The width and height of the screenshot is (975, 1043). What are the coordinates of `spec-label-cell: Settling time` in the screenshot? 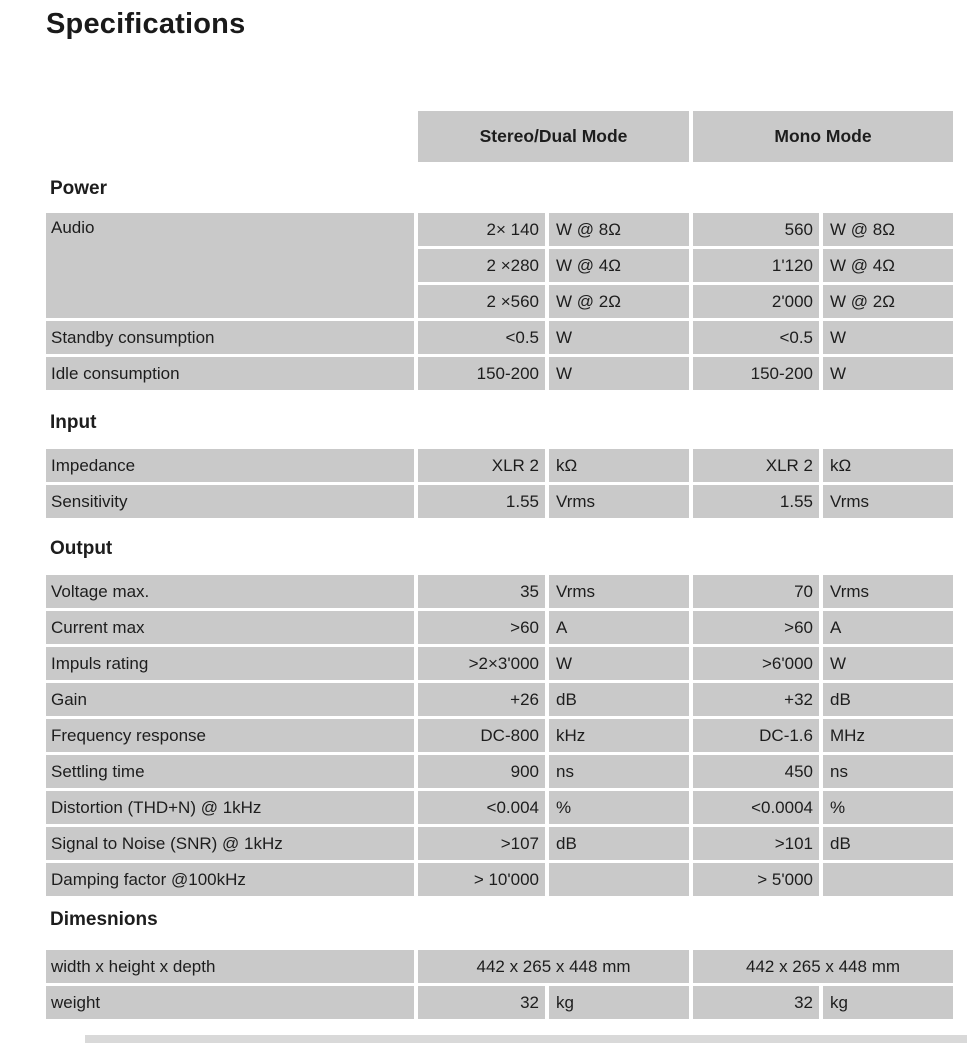 It's located at (230, 771).